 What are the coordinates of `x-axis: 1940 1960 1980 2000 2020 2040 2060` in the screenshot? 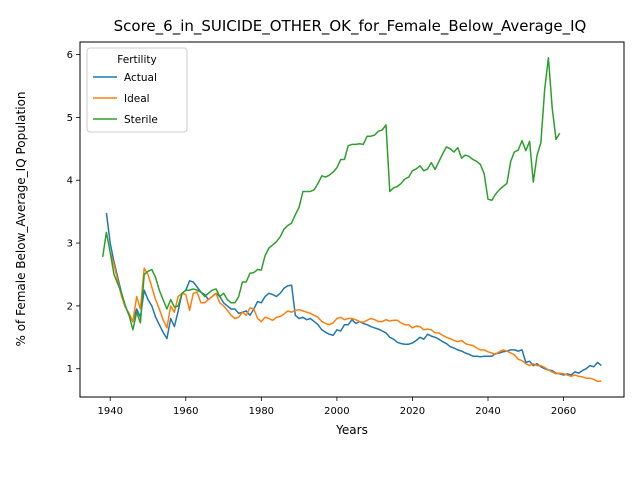 It's located at (336, 407).